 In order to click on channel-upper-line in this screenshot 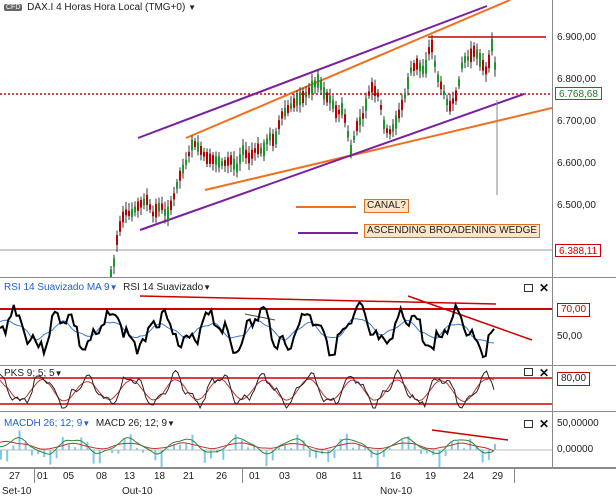, I will do `click(348, 69)`.